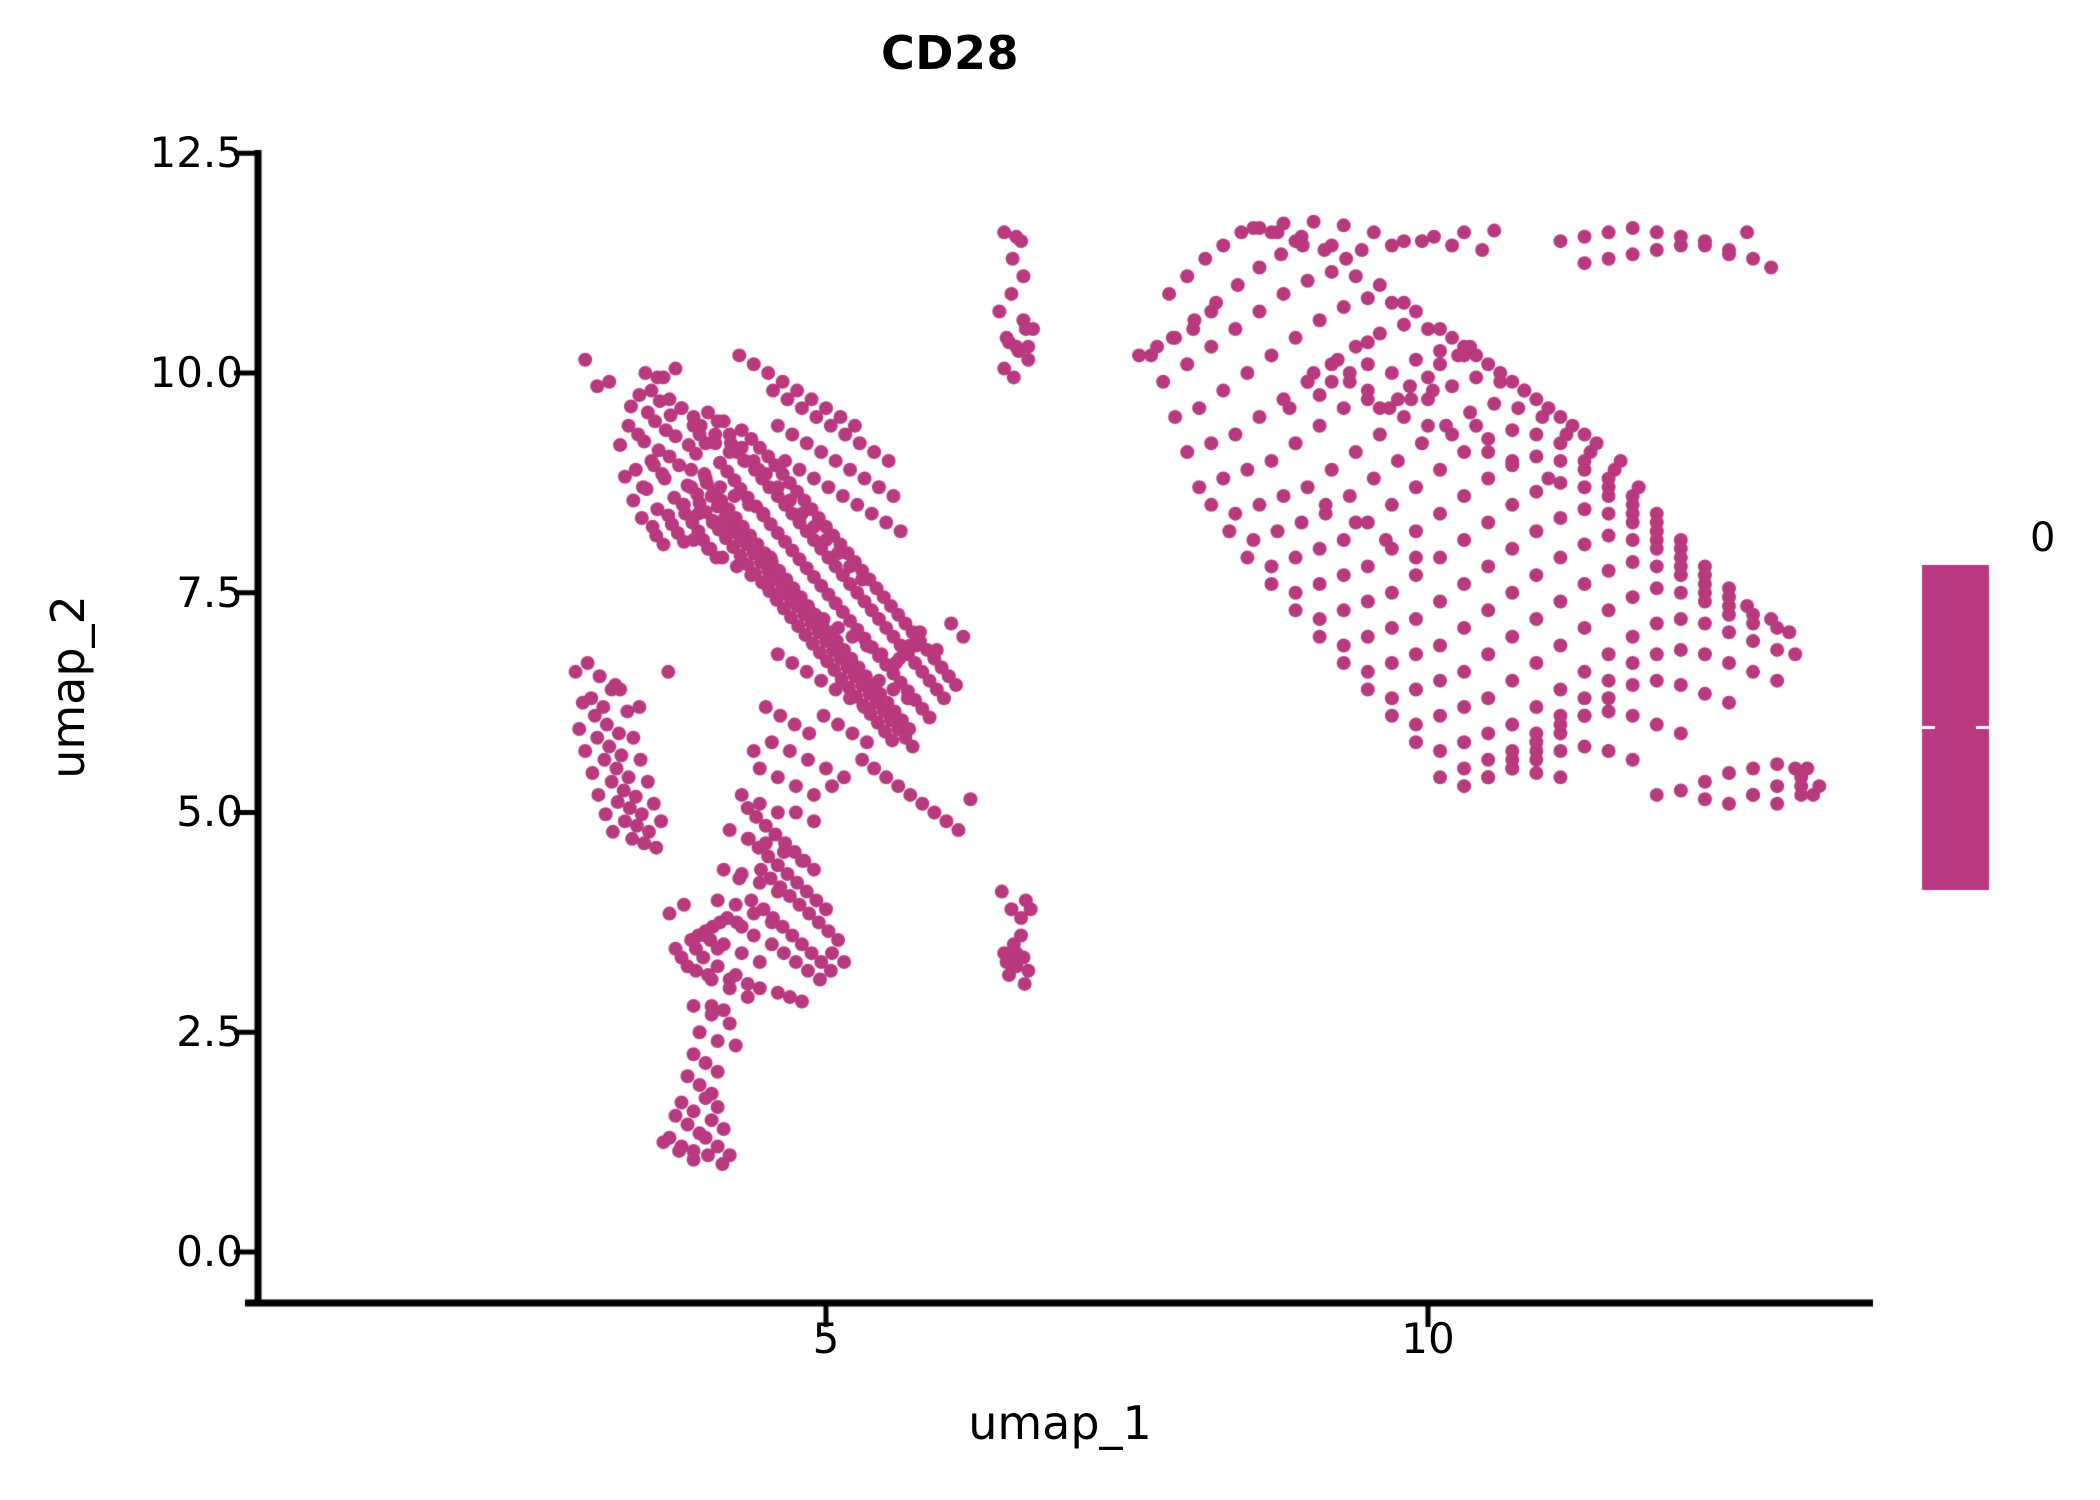  What do you see at coordinates (209, 1251) in the screenshot?
I see `y-tick-label-0: 0.0` at bounding box center [209, 1251].